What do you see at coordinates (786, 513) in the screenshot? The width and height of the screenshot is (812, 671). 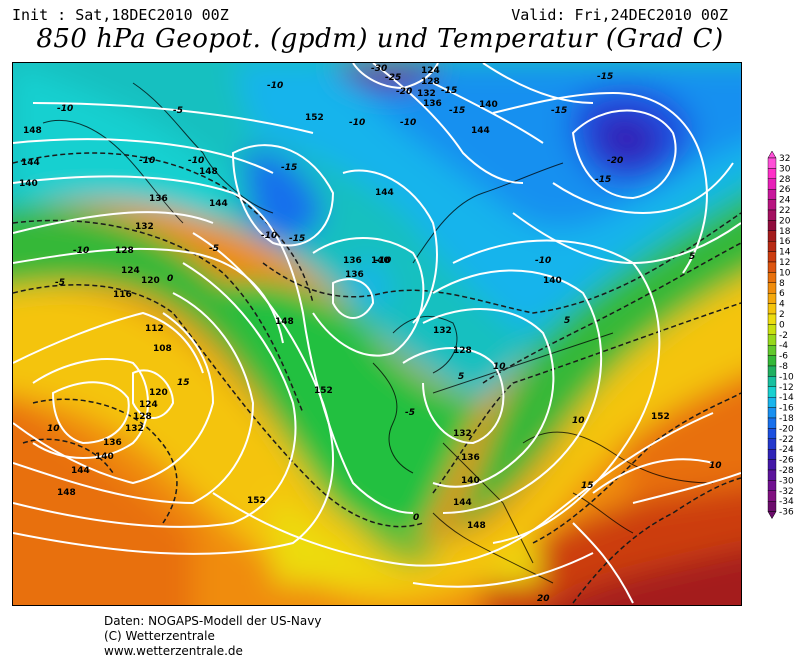 I see `colorbar-tick-label: -36` at bounding box center [786, 513].